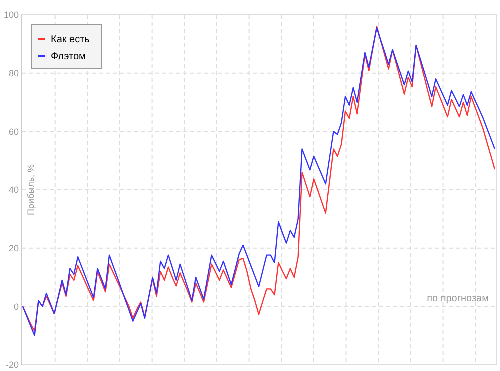  What do you see at coordinates (13, 73) in the screenshot?
I see `y-tick-label: 80` at bounding box center [13, 73].